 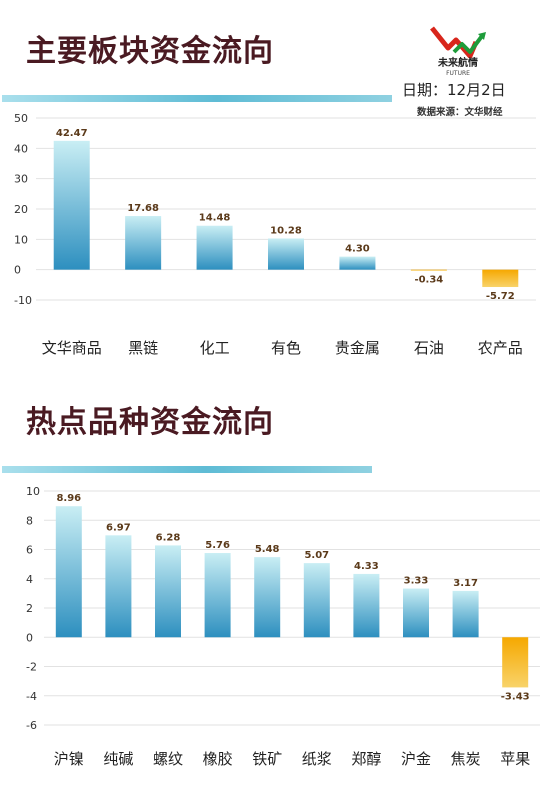 What do you see at coordinates (29, 520) in the screenshot?
I see `y-tick-label: 8` at bounding box center [29, 520].